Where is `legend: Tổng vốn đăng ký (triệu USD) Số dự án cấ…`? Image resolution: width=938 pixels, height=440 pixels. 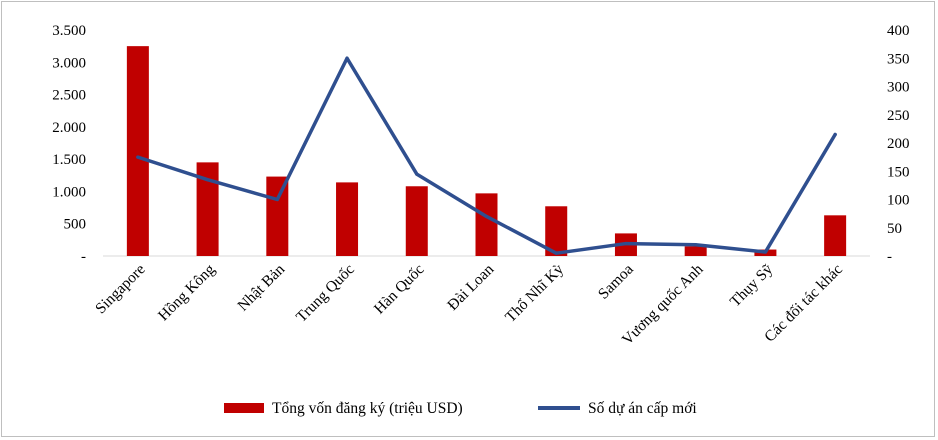
legend: Tổng vốn đăng ký (triệu USD) Số dự án cấ… is located at coordinates (460, 408).